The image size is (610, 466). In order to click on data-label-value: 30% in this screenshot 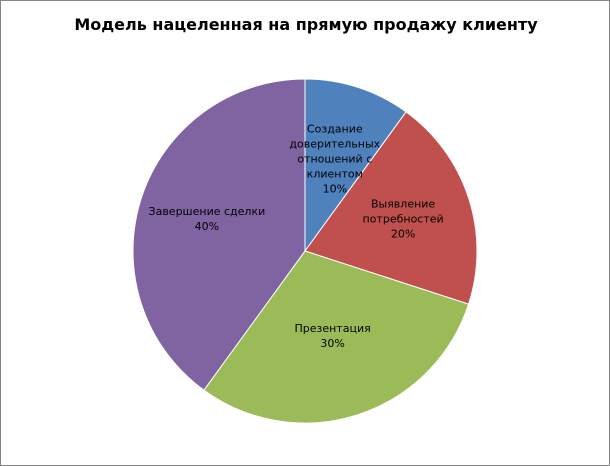, I will do `click(332, 344)`.